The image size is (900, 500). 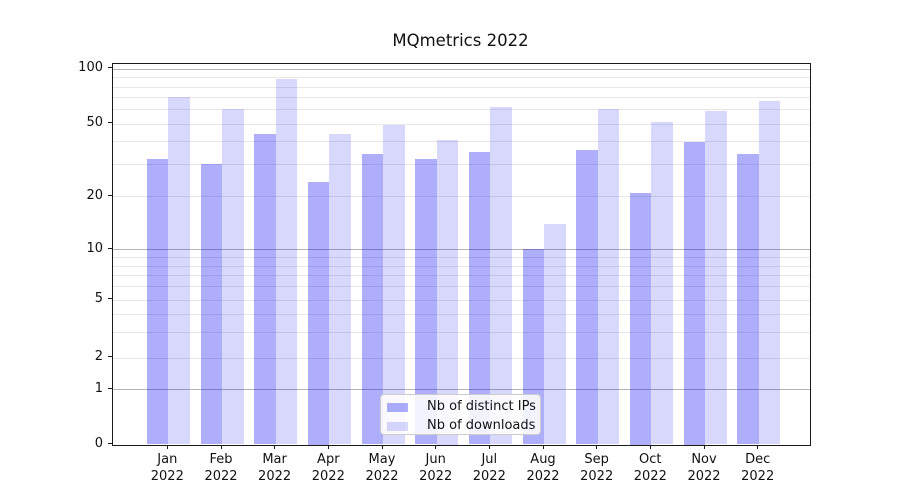 I want to click on legend-label: Nb of downloads, so click(x=481, y=425).